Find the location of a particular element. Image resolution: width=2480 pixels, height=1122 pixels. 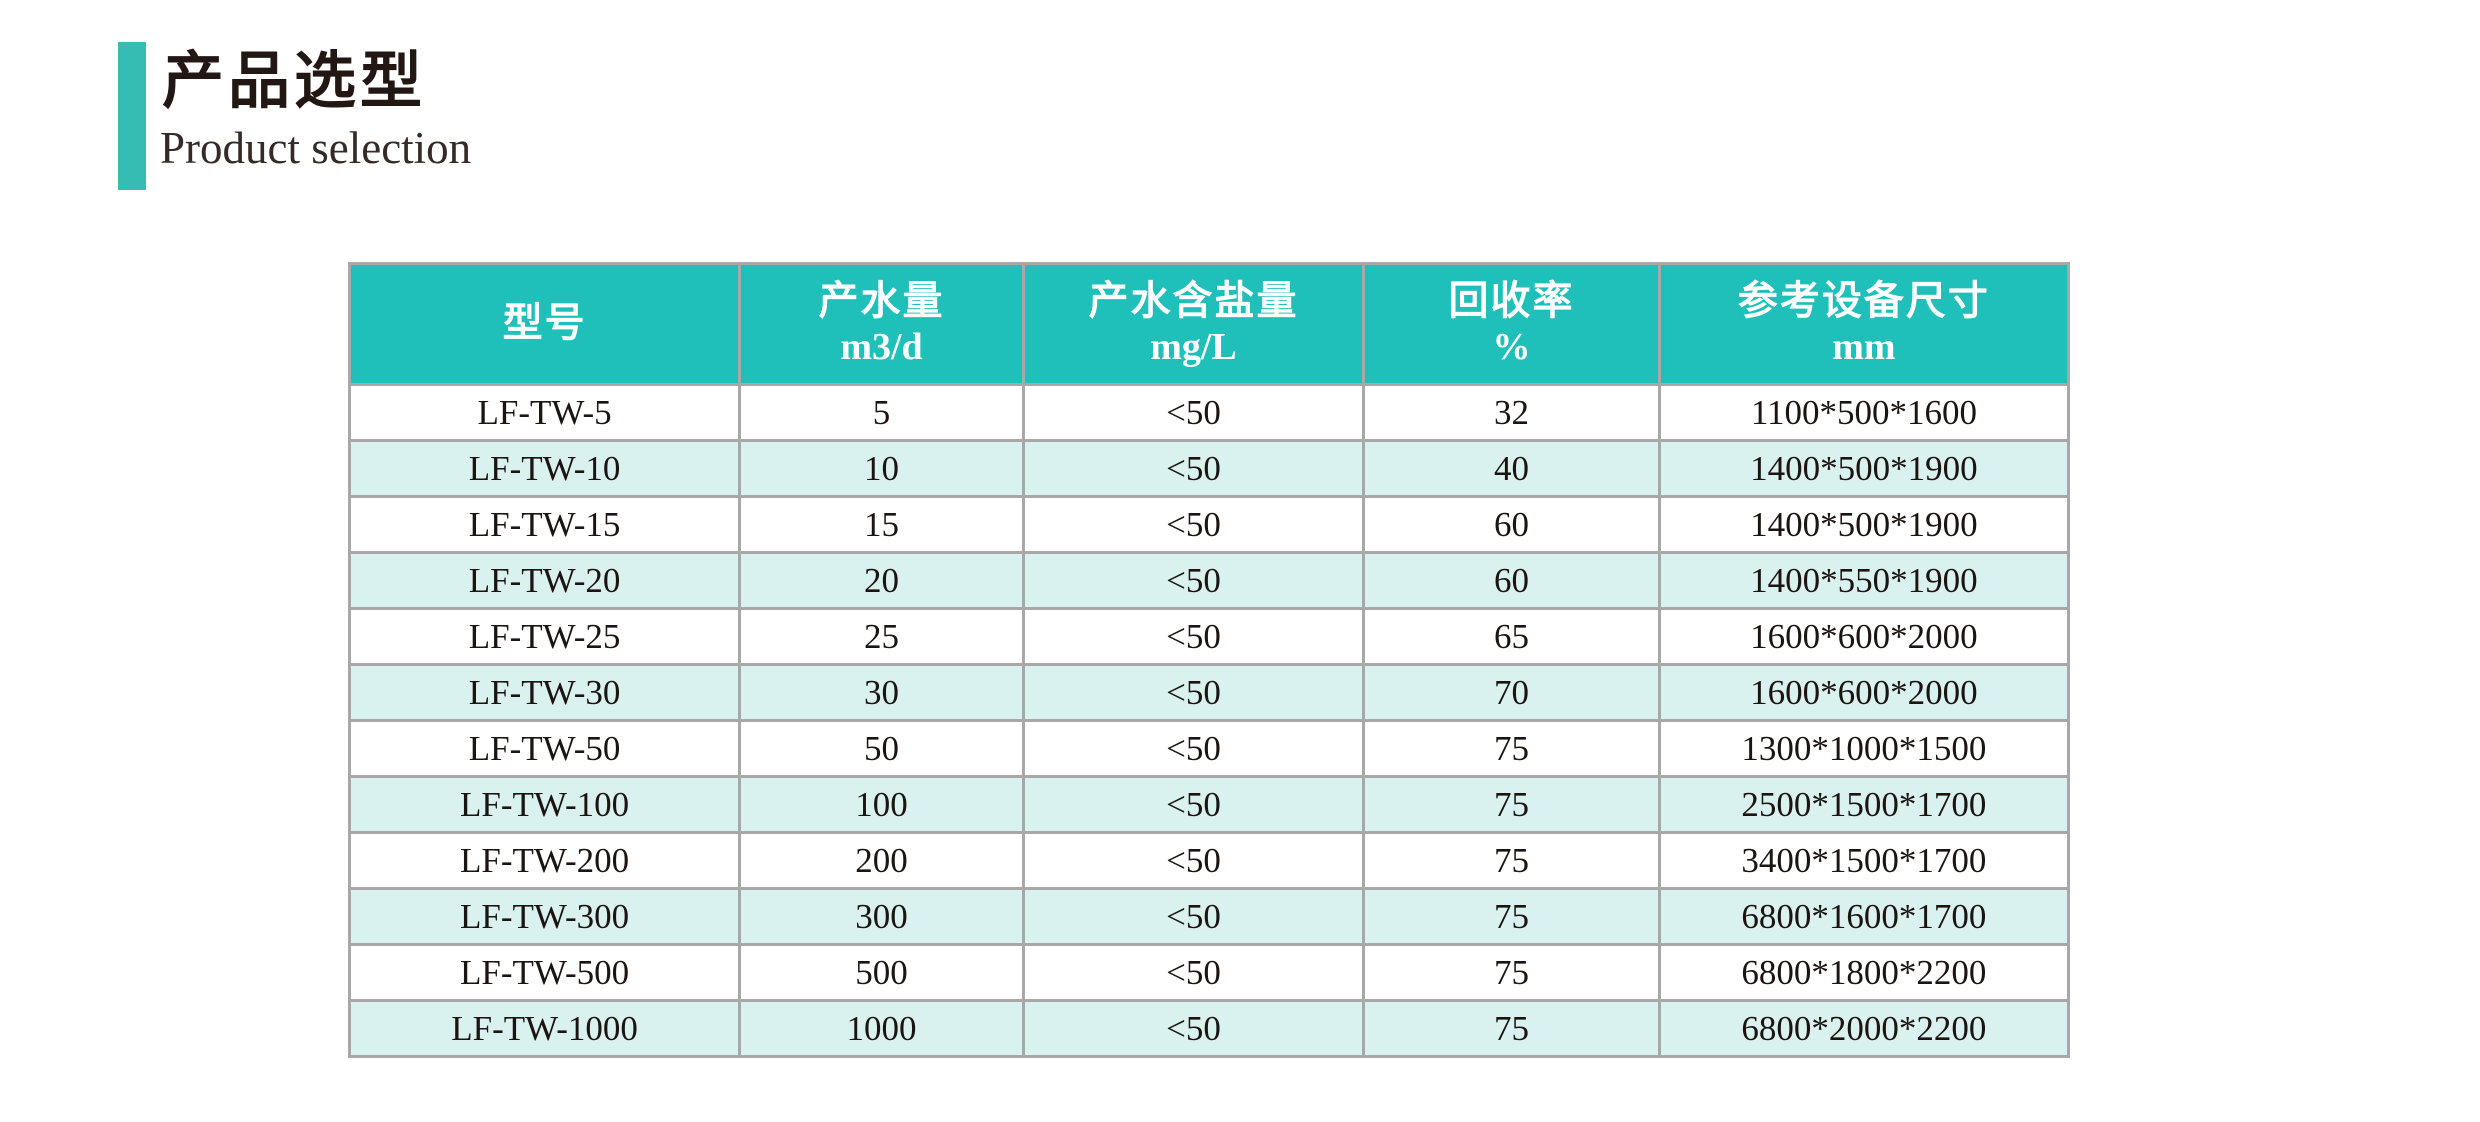

cell-dimensions: 6800*1800*2200 is located at coordinates (1864, 972).